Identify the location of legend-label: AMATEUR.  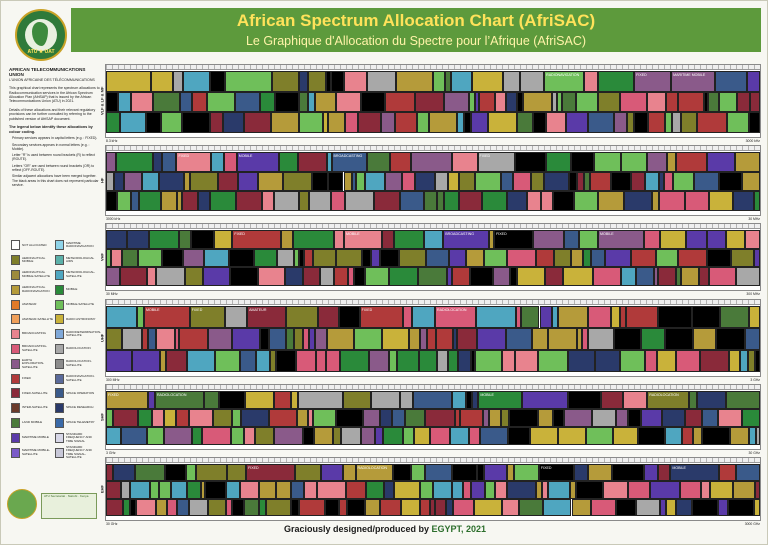
(29, 303).